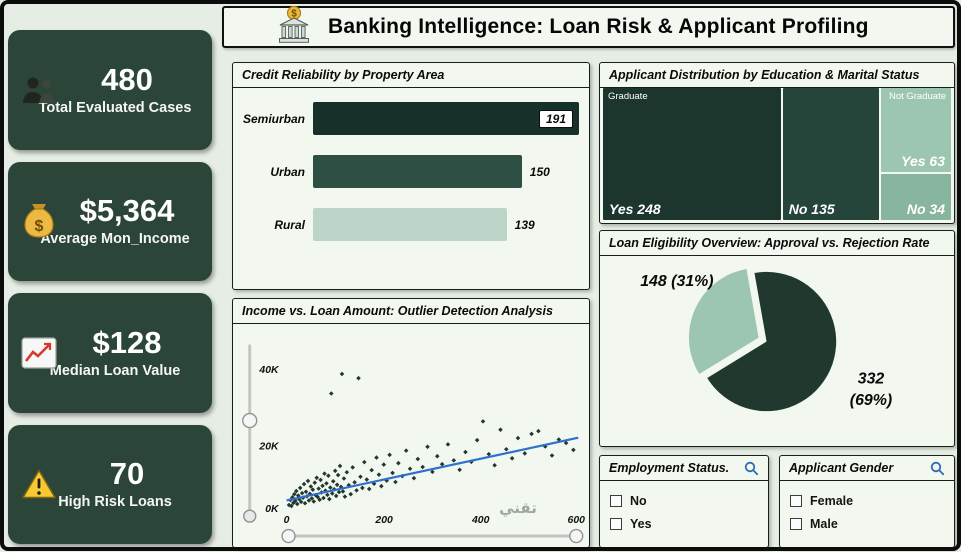 The width and height of the screenshot is (961, 552). What do you see at coordinates (431, 171) in the screenshot?
I see `bar-urban: 150` at bounding box center [431, 171].